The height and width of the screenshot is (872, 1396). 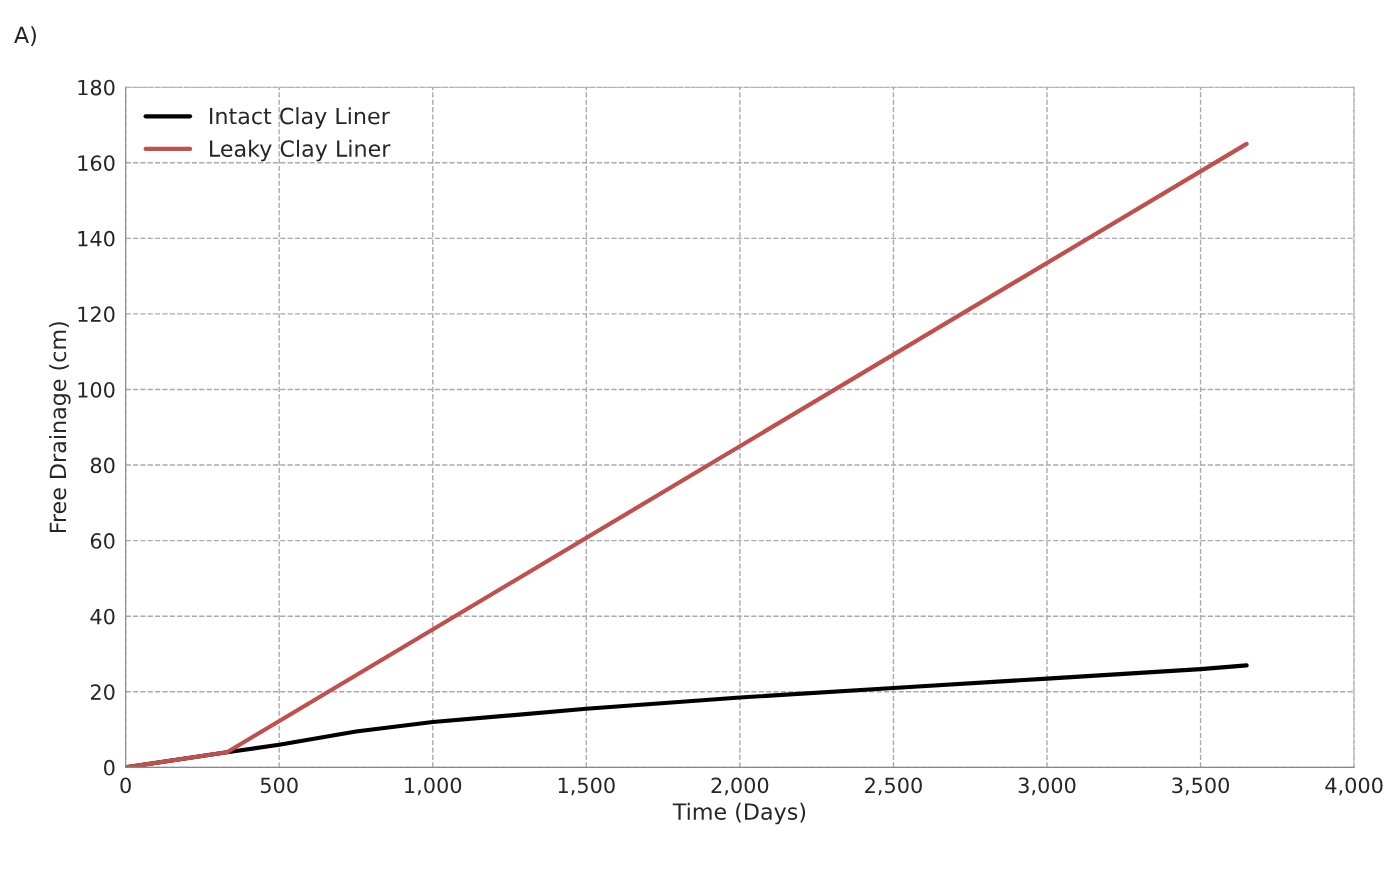 I want to click on y-tick-label: 80, so click(x=102, y=465).